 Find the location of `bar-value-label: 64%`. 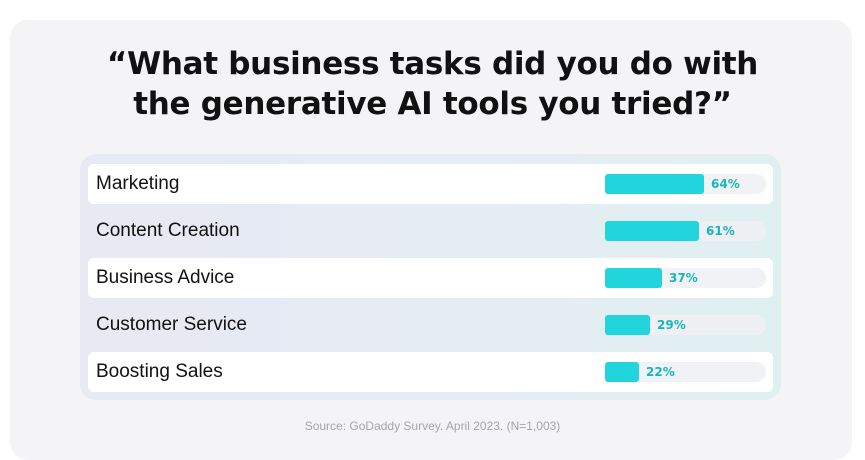

bar-value-label: 64% is located at coordinates (725, 184).